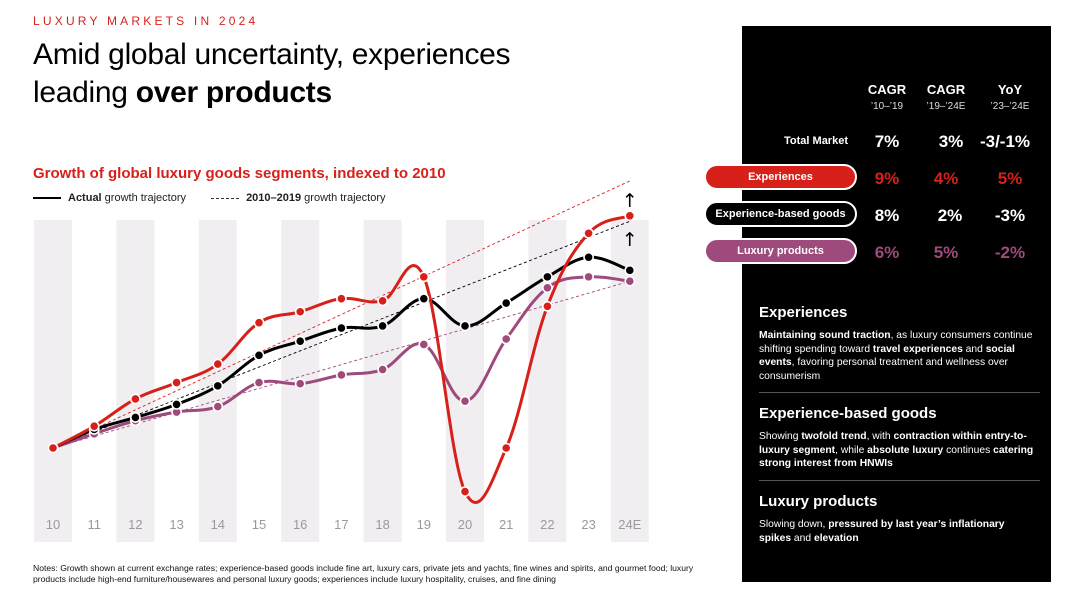 The height and width of the screenshot is (608, 1080). Describe the element at coordinates (834, 436) in the screenshot. I see `section-text-run: twofold trend` at that location.